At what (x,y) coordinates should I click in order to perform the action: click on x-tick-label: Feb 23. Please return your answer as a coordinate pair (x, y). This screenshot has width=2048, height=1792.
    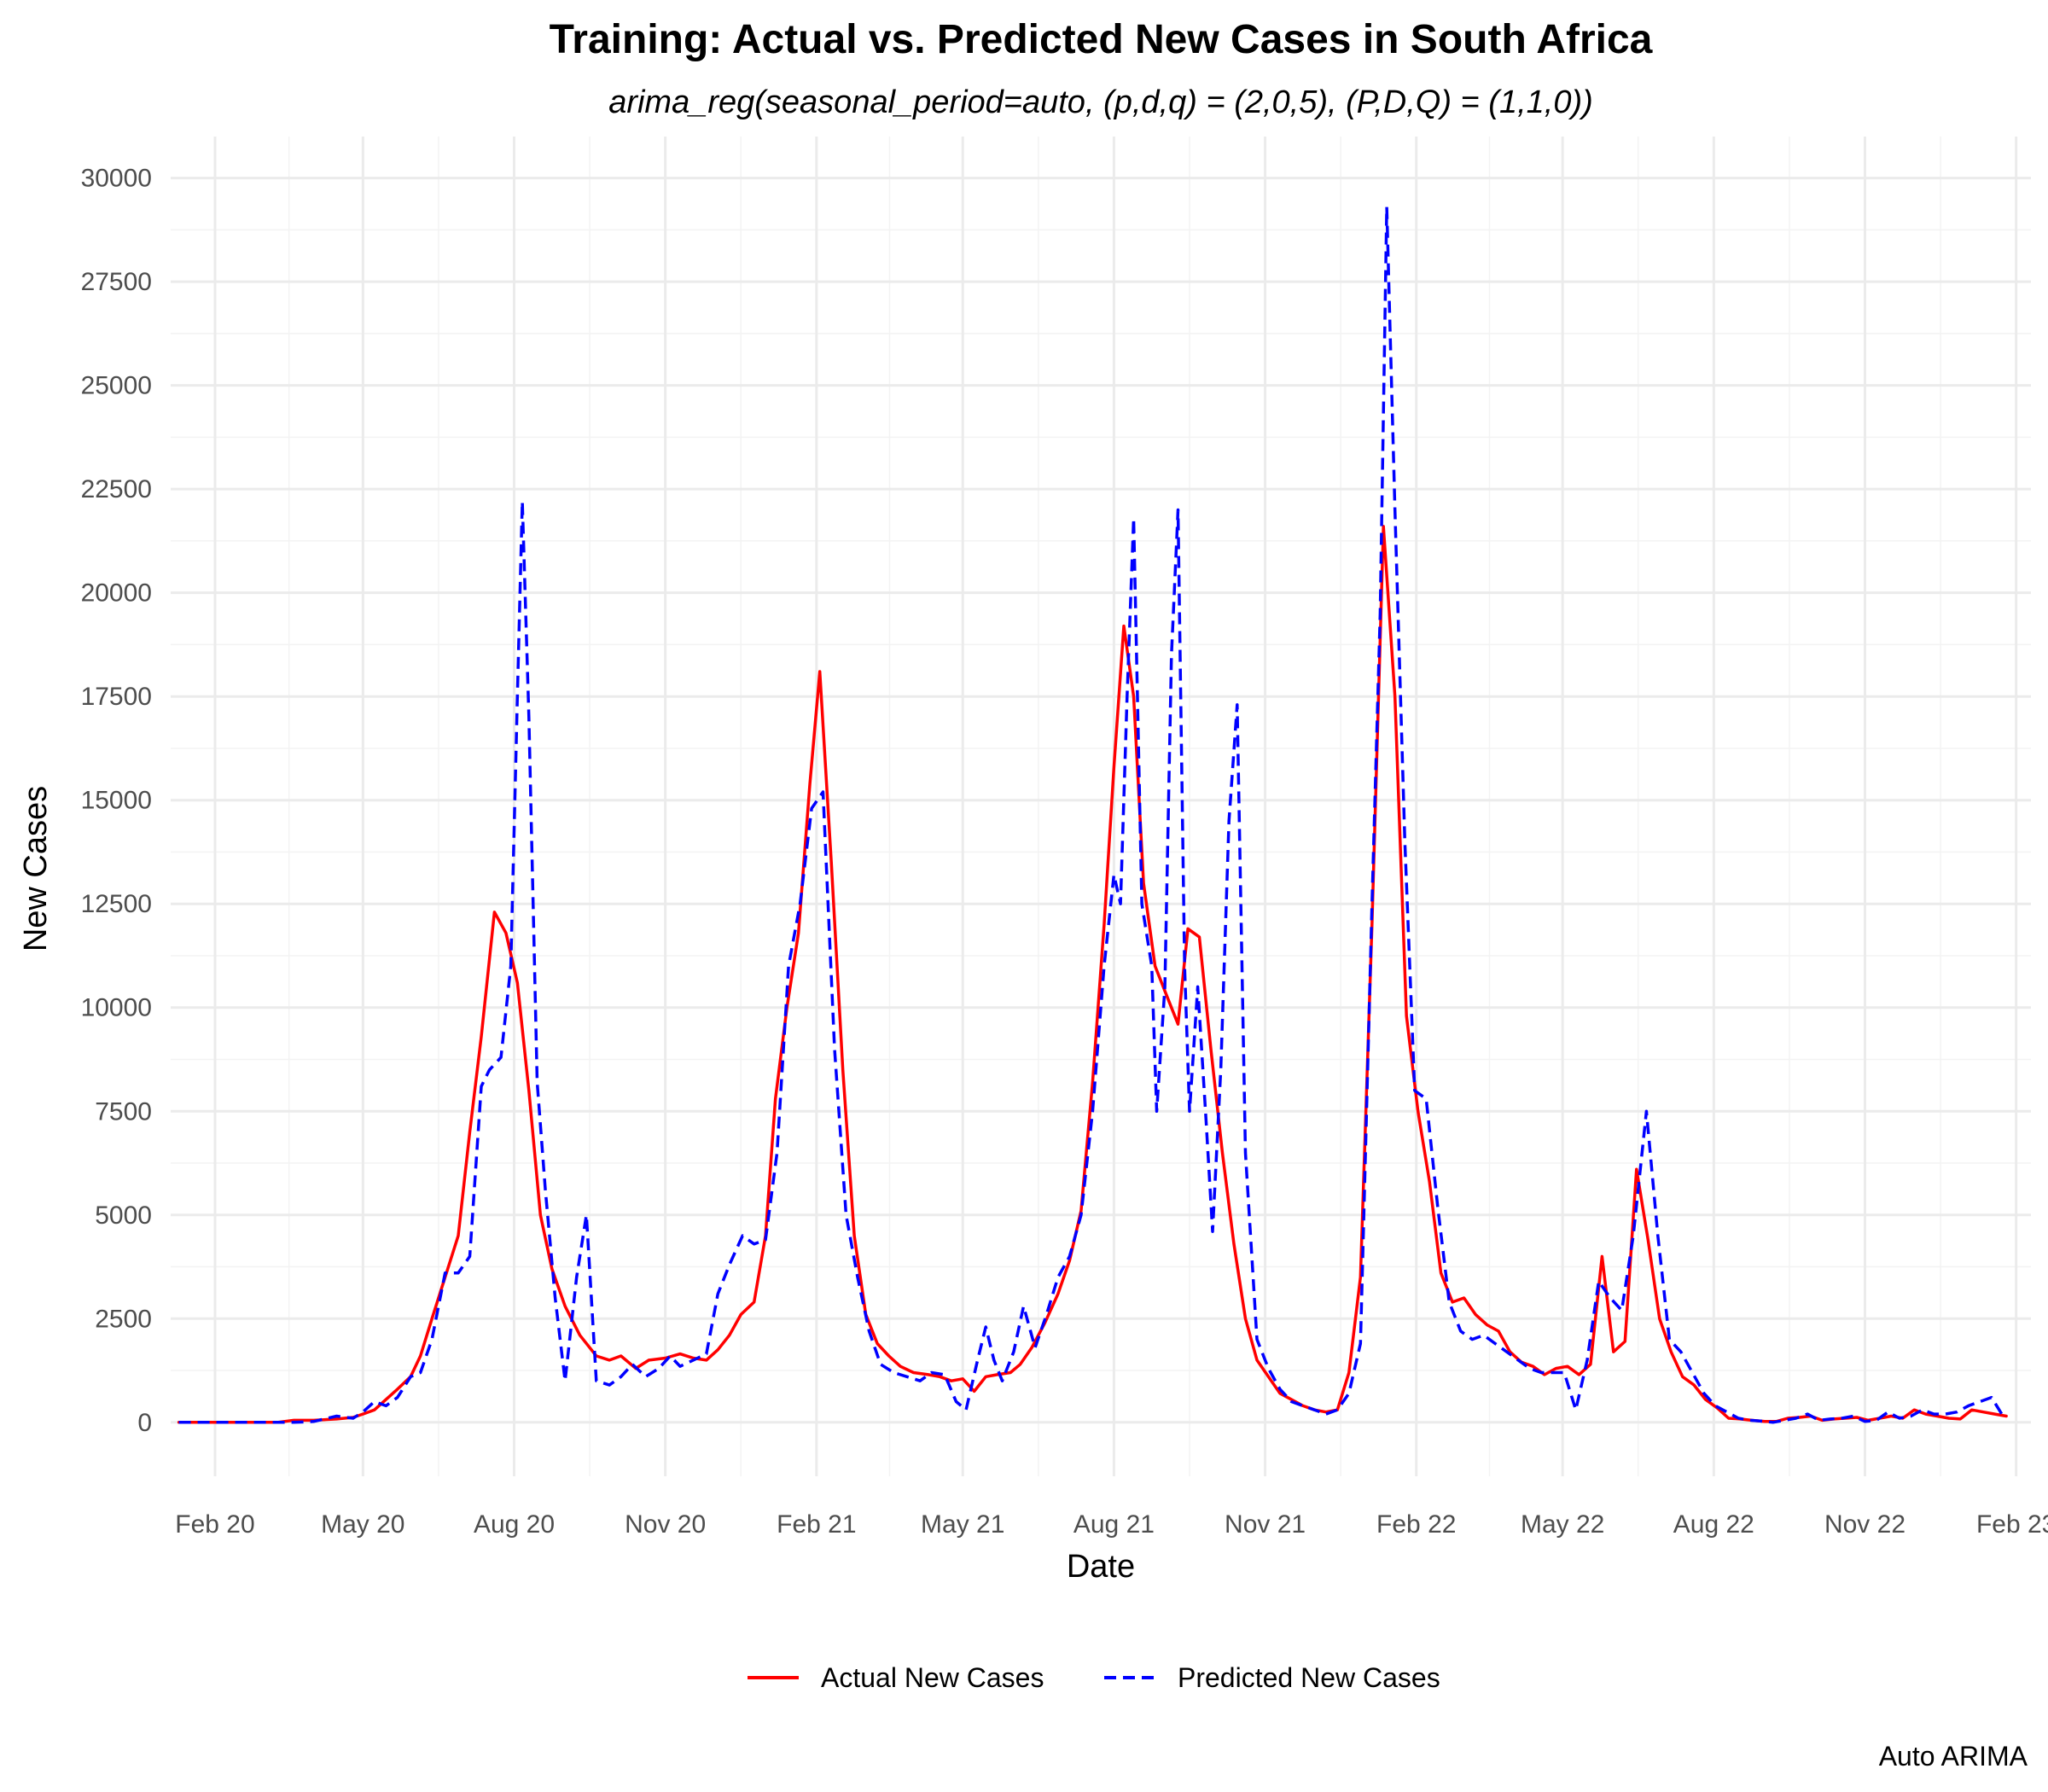
    Looking at the image, I should click on (2012, 1524).